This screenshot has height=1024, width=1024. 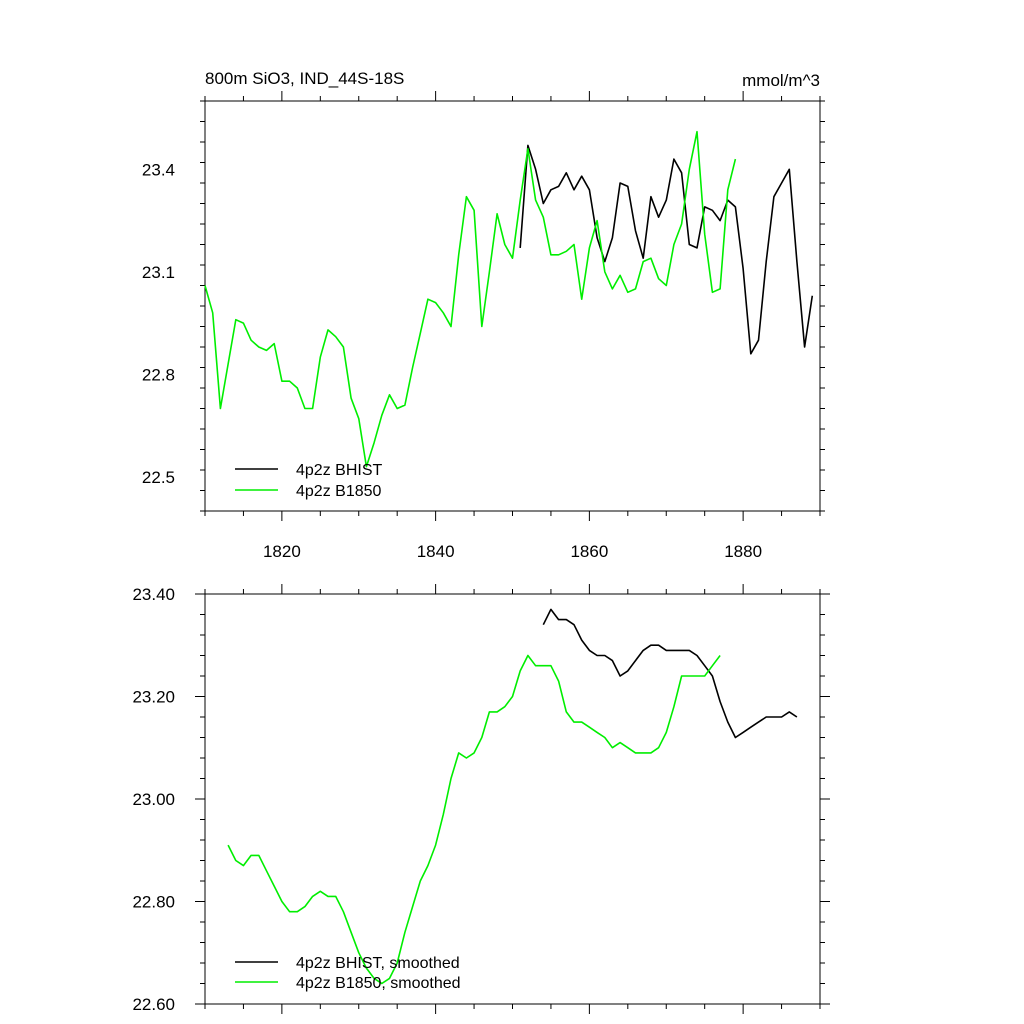 What do you see at coordinates (158, 272) in the screenshot?
I see `top-y-tick-label: 23.1` at bounding box center [158, 272].